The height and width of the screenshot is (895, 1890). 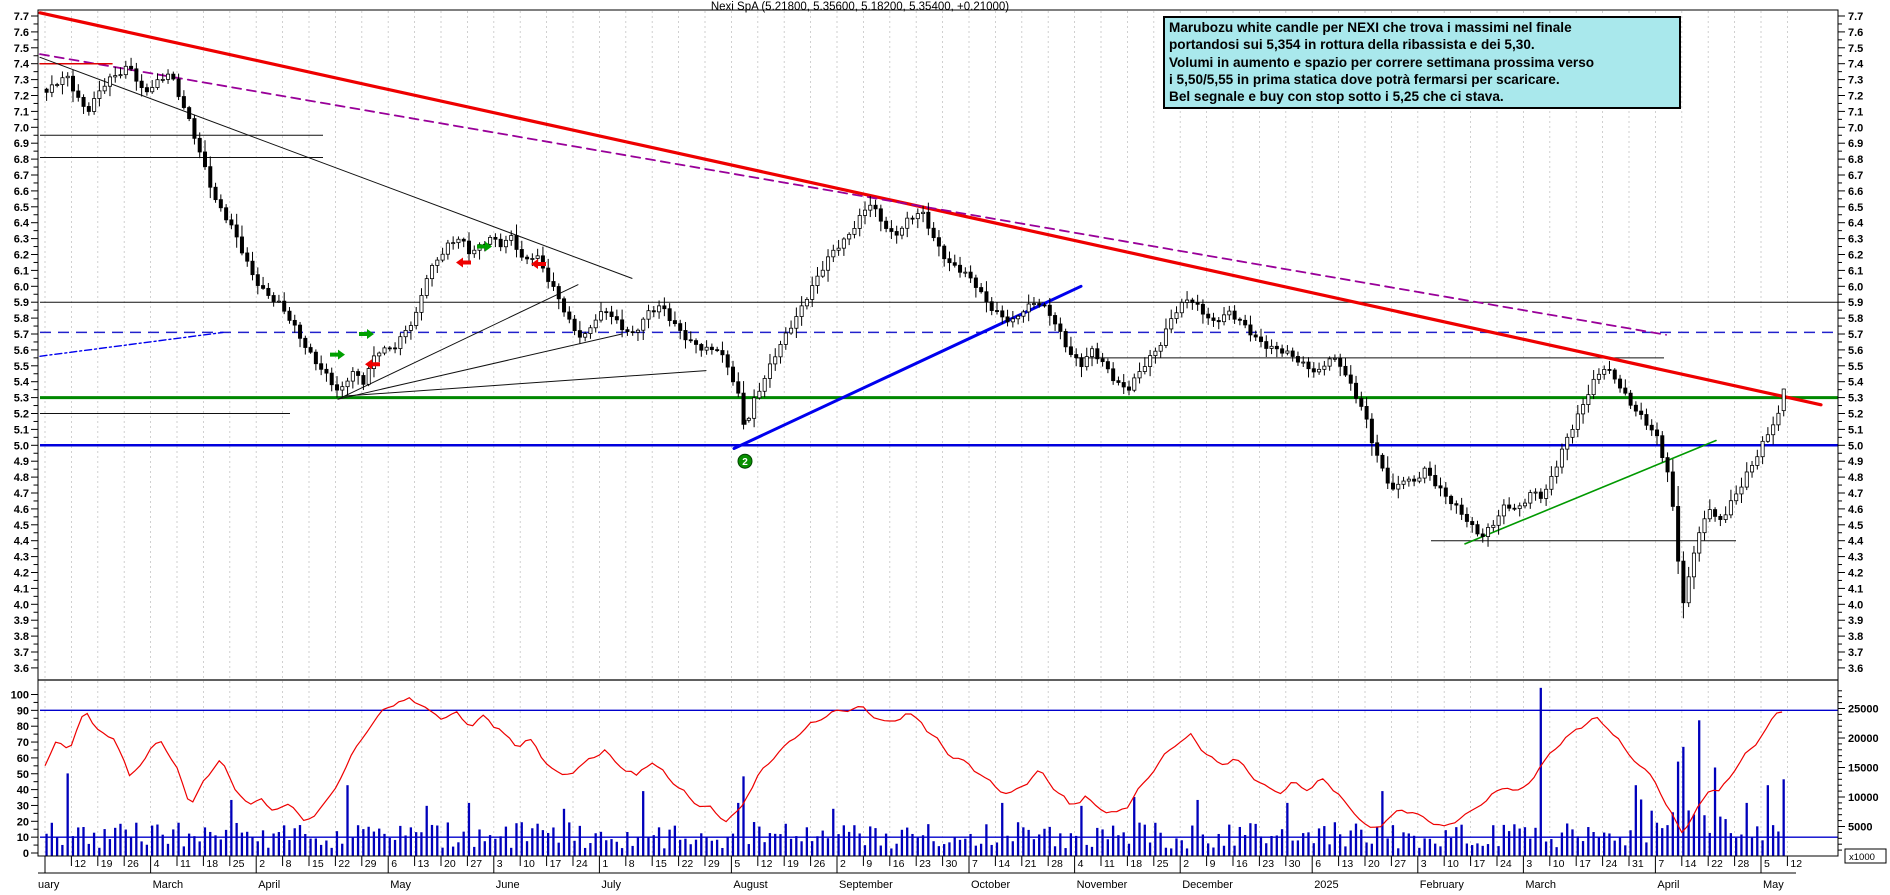 I want to click on week-label: 15, so click(x=318, y=864).